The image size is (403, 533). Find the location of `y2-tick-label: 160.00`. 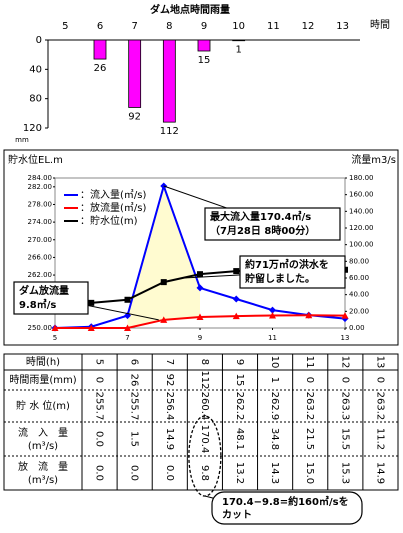

y2-tick-label: 160.00 is located at coordinates (361, 195).